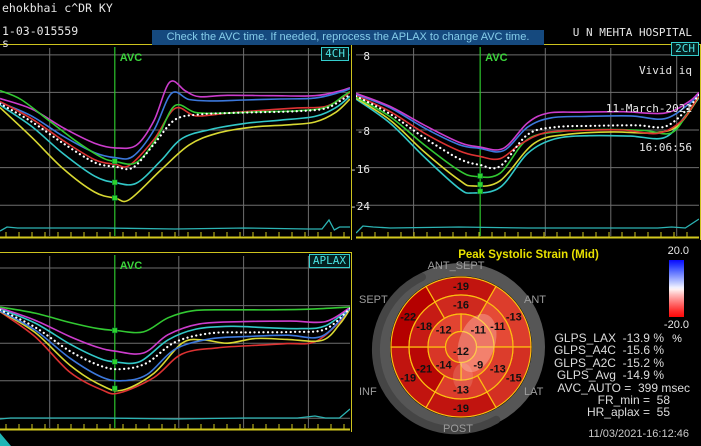  I want to click on view-label-aplax: APLAX, so click(329, 261).